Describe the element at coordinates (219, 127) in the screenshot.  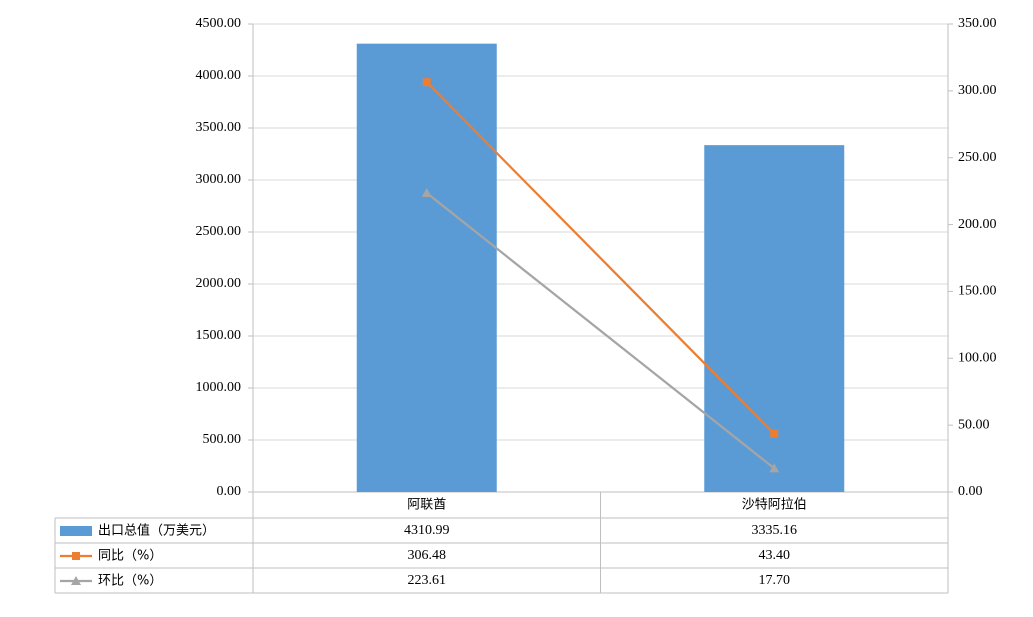
I see `y-tick-label: 3500.00` at that location.